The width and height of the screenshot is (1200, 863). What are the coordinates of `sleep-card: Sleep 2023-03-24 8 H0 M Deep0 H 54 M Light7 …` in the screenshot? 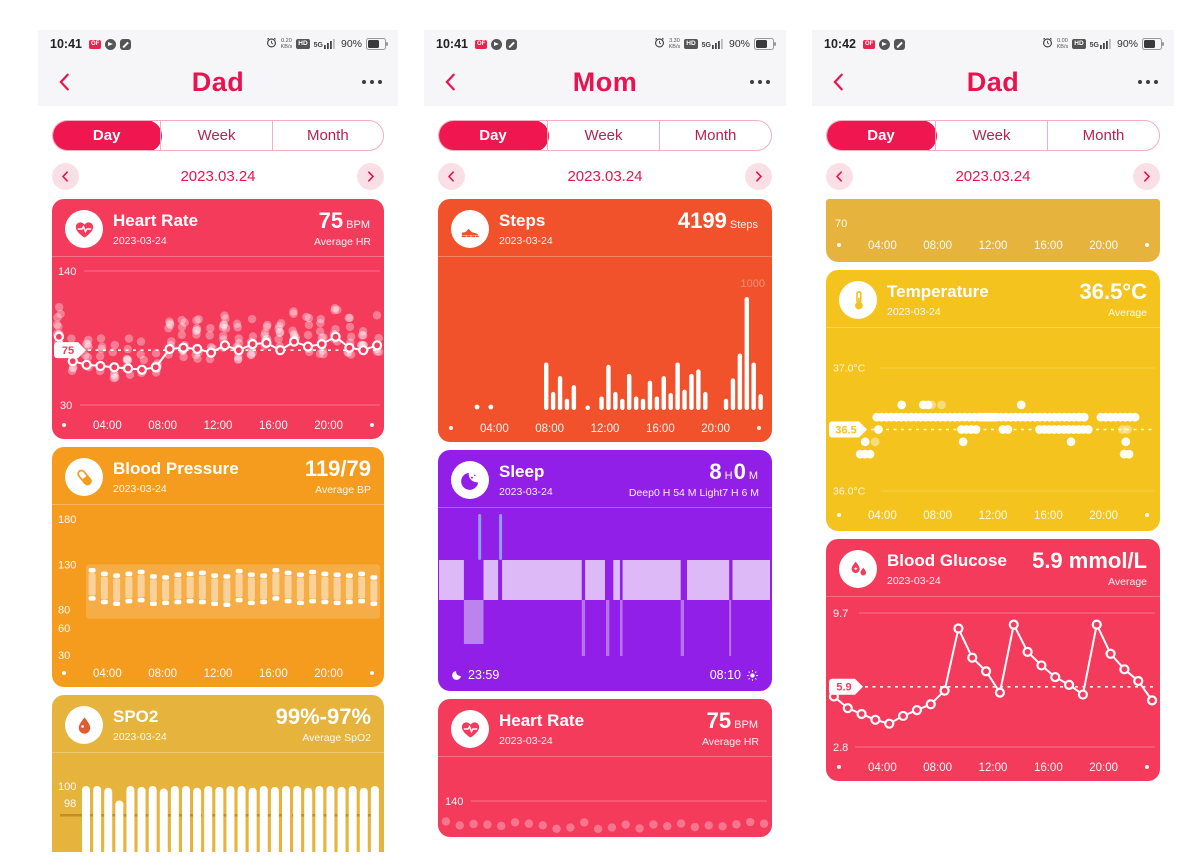 It's located at (605, 570).